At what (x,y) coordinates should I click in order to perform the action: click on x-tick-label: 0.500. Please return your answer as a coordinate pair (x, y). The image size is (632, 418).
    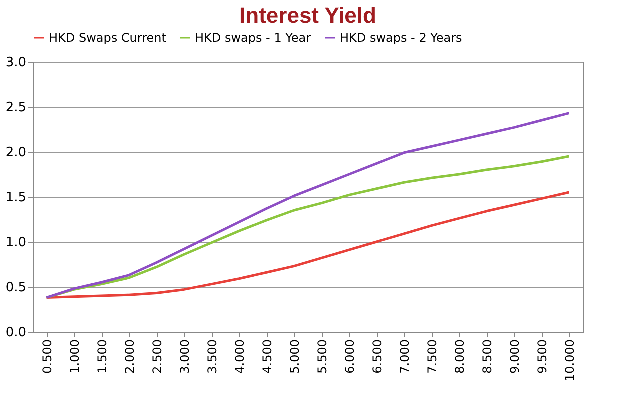
    Looking at the image, I should click on (47, 357).